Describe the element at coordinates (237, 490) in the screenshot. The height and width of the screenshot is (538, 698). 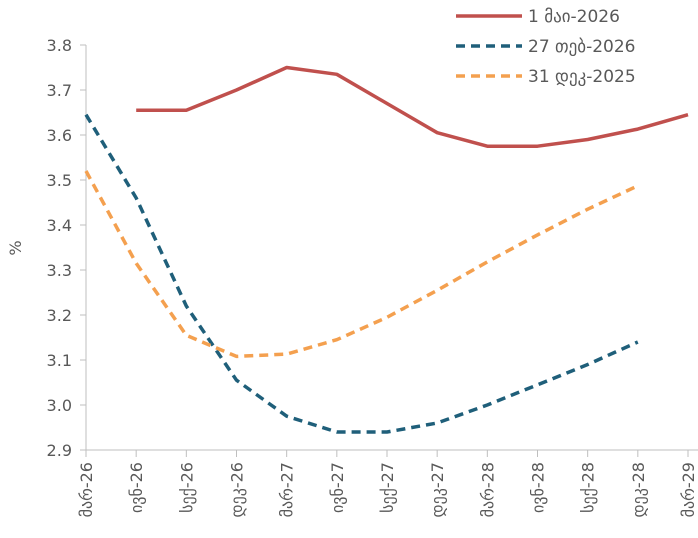
I see `x-tick-label: დეკ-26` at that location.